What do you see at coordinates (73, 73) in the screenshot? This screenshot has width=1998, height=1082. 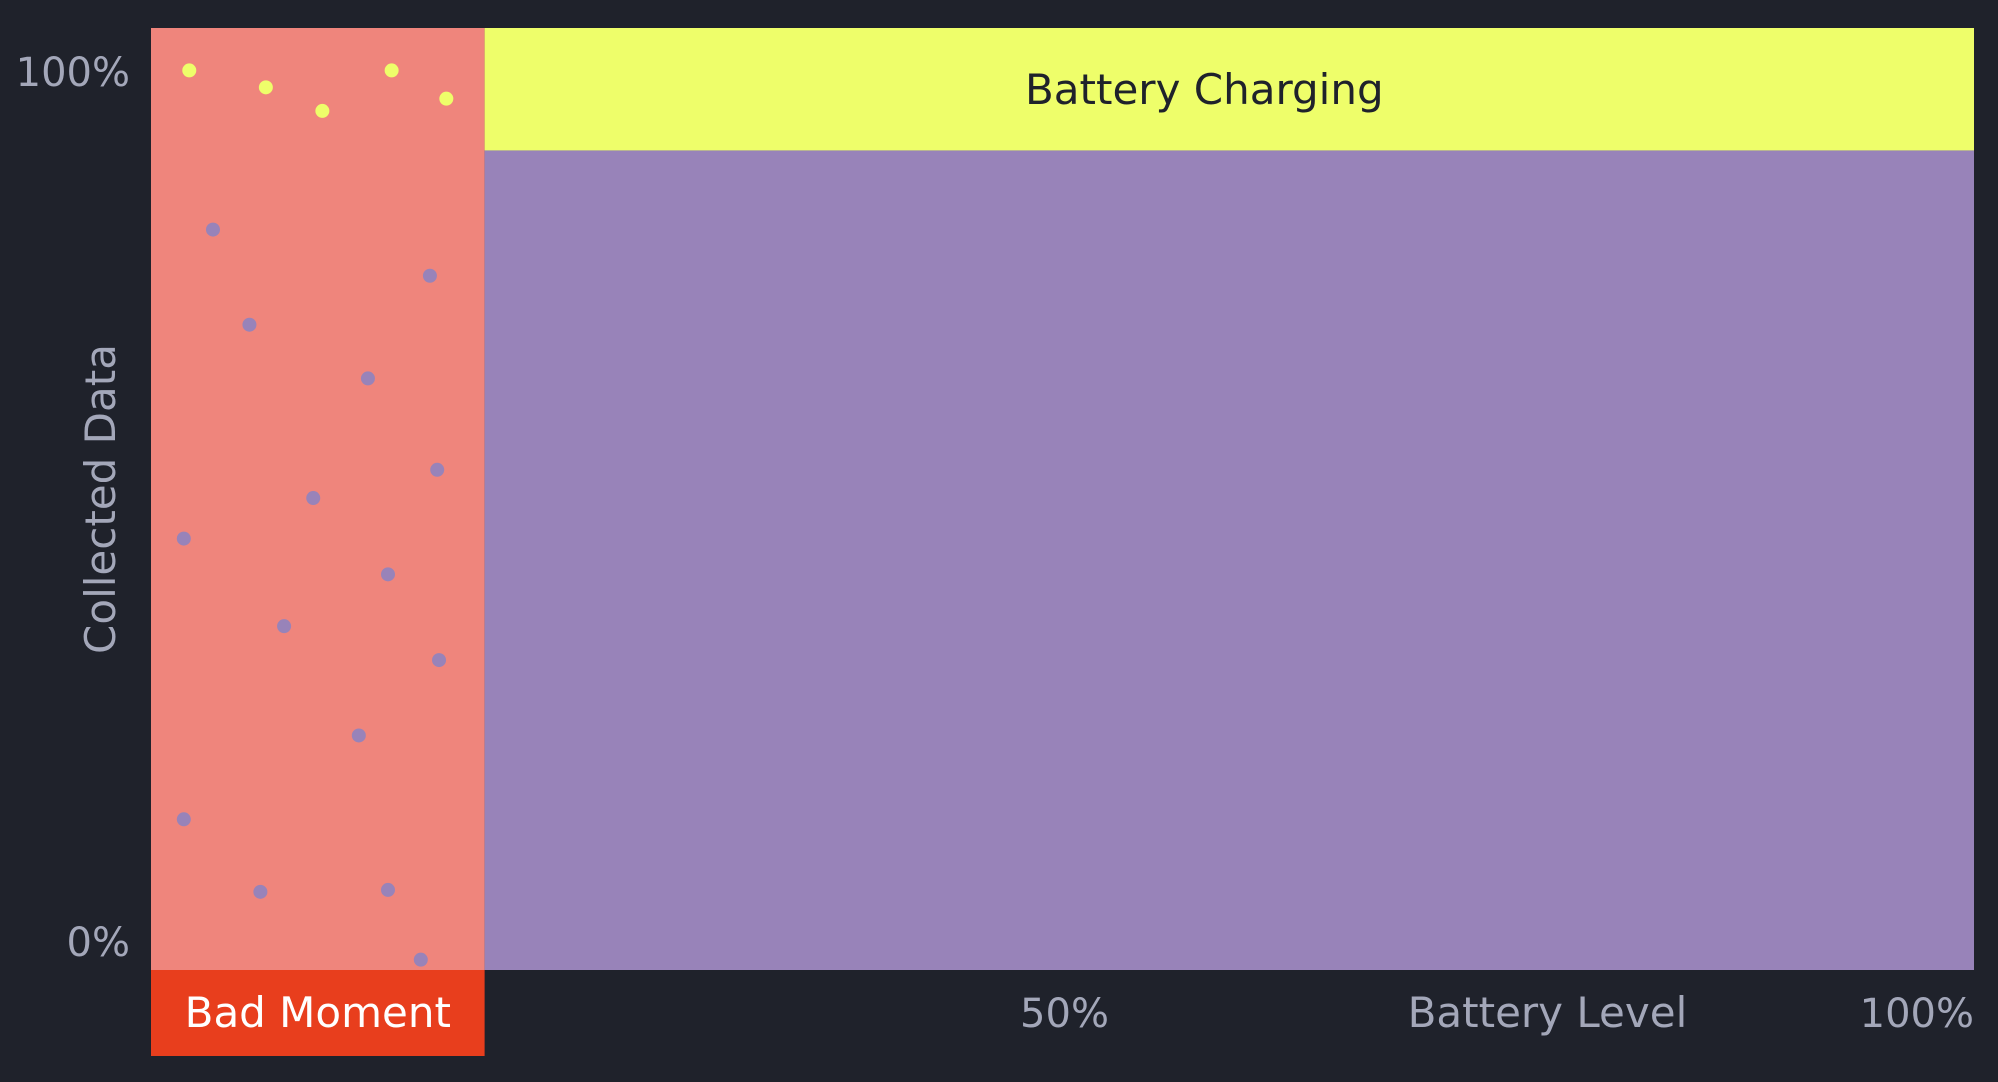 I see `y-tick-label-100: 100%` at bounding box center [73, 73].